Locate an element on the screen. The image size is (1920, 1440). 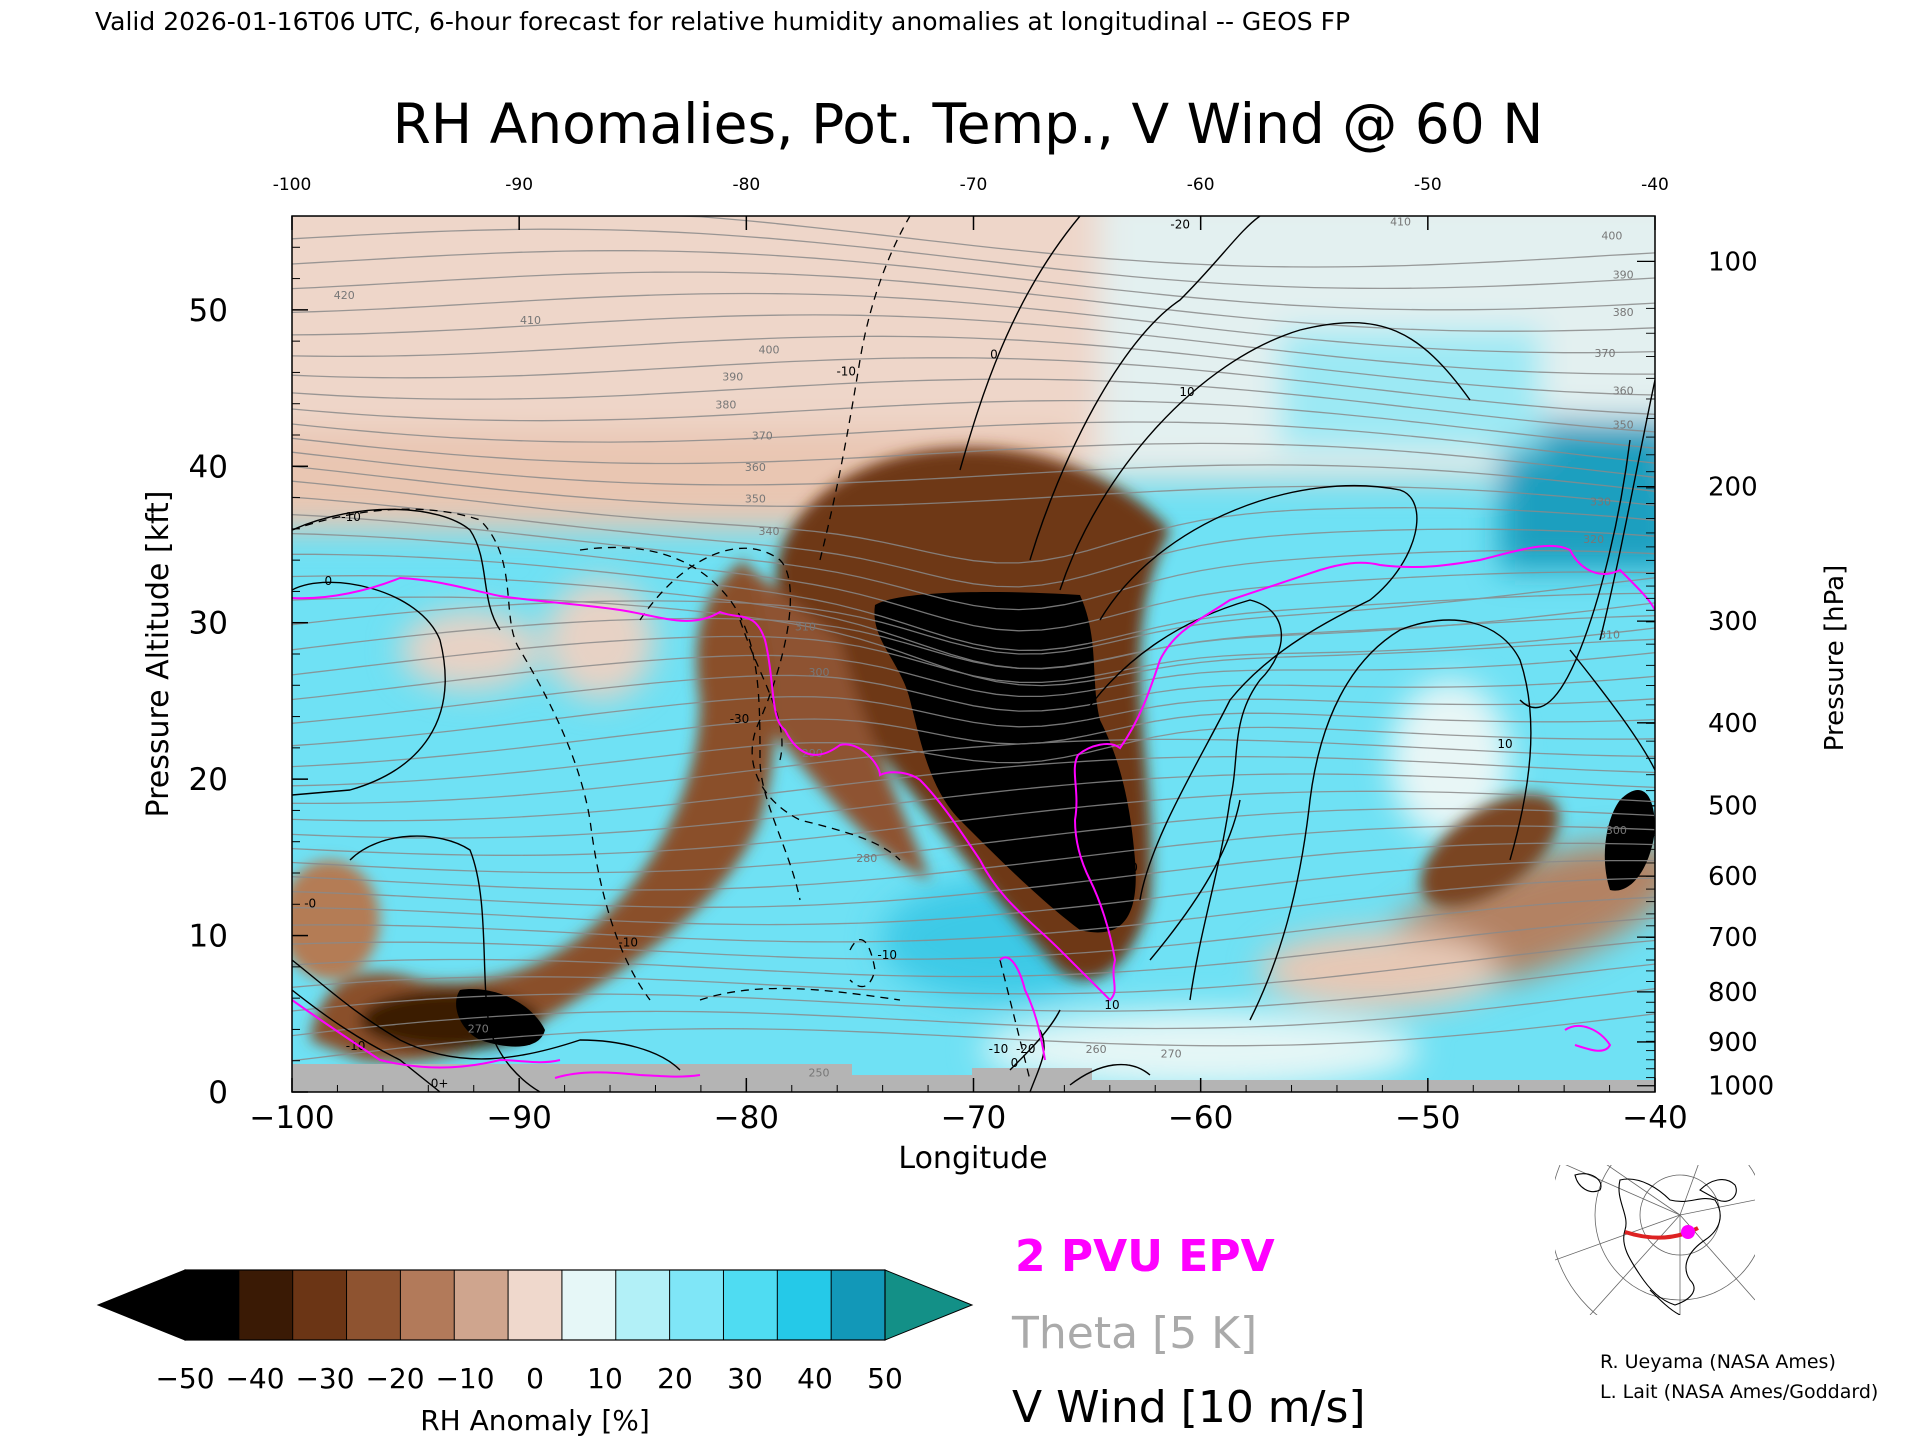
y-tick-label: 10 is located at coordinates (208, 937).